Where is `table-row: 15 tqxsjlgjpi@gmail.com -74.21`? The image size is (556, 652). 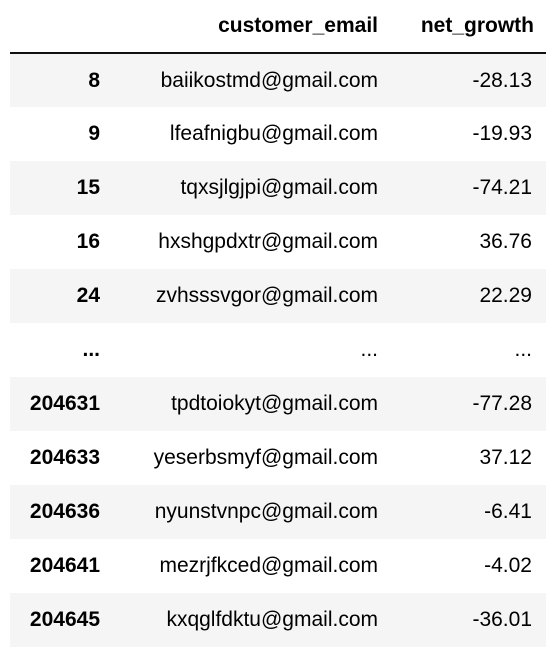 table-row: 15 tqxsjlgjpi@gmail.com -74.21 is located at coordinates (278, 188).